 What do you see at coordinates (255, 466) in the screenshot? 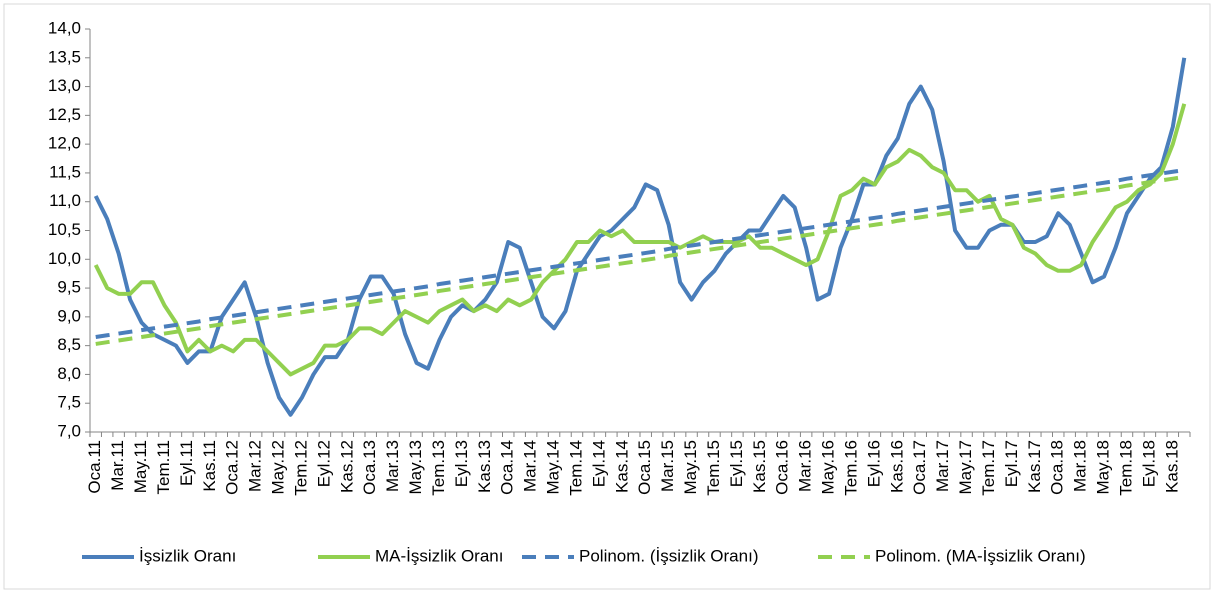
I see `x-tick-label: Mar.12` at bounding box center [255, 466].